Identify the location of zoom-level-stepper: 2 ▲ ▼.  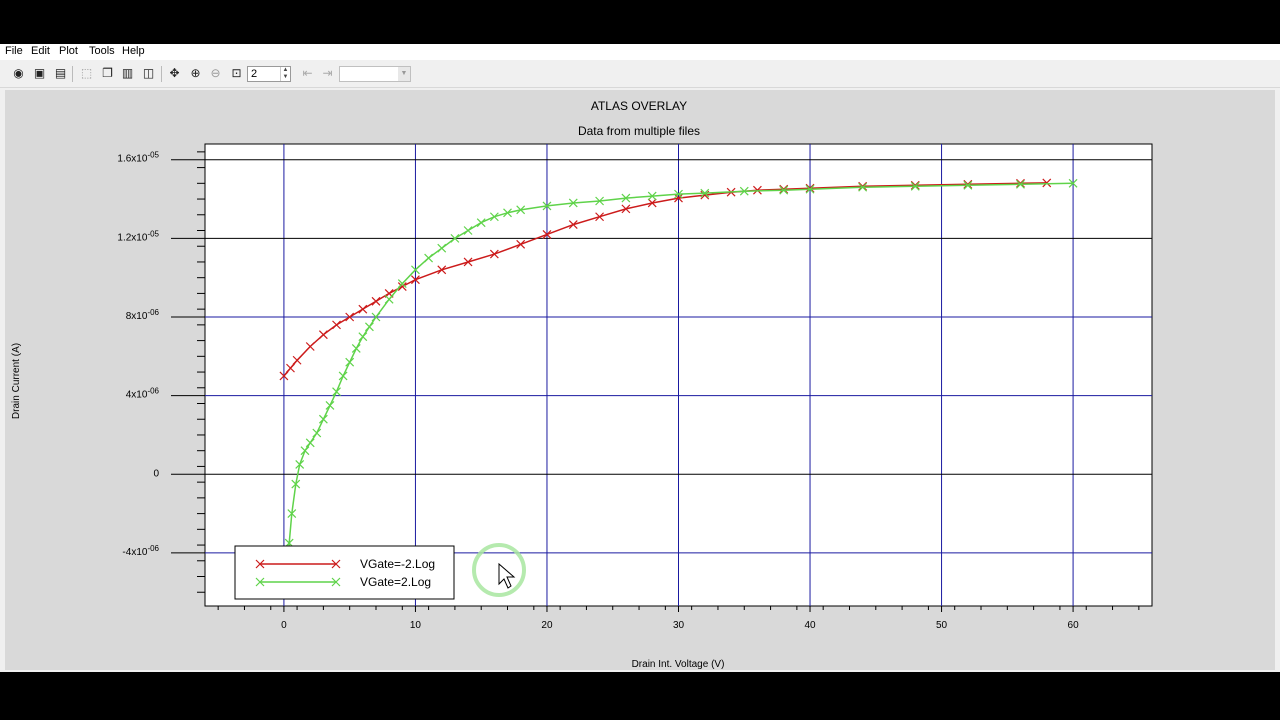
(269, 74).